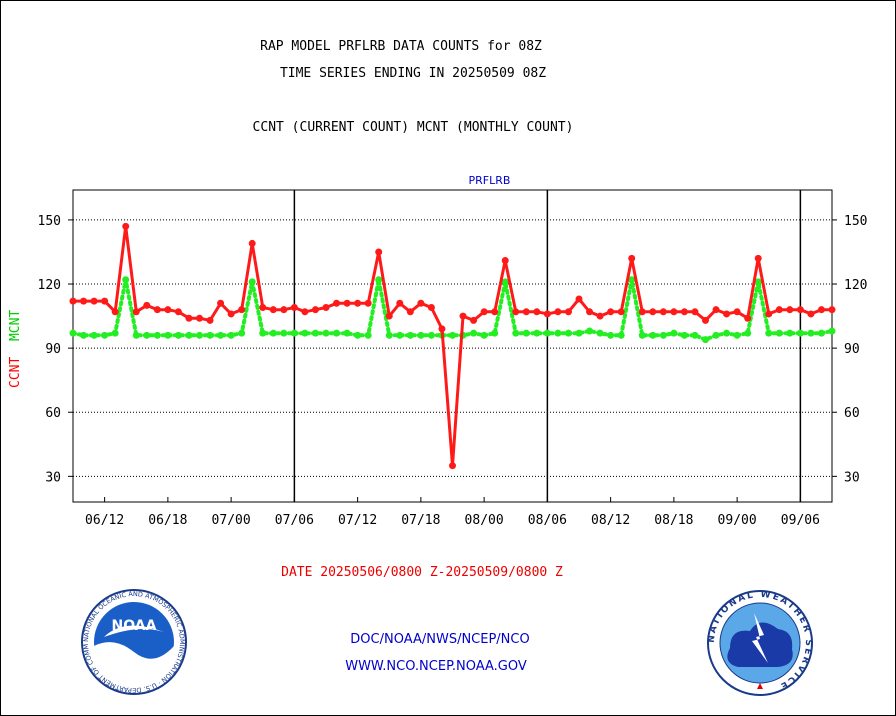  Describe the element at coordinates (673, 520) in the screenshot. I see `x-tick-label: 08/18` at that location.